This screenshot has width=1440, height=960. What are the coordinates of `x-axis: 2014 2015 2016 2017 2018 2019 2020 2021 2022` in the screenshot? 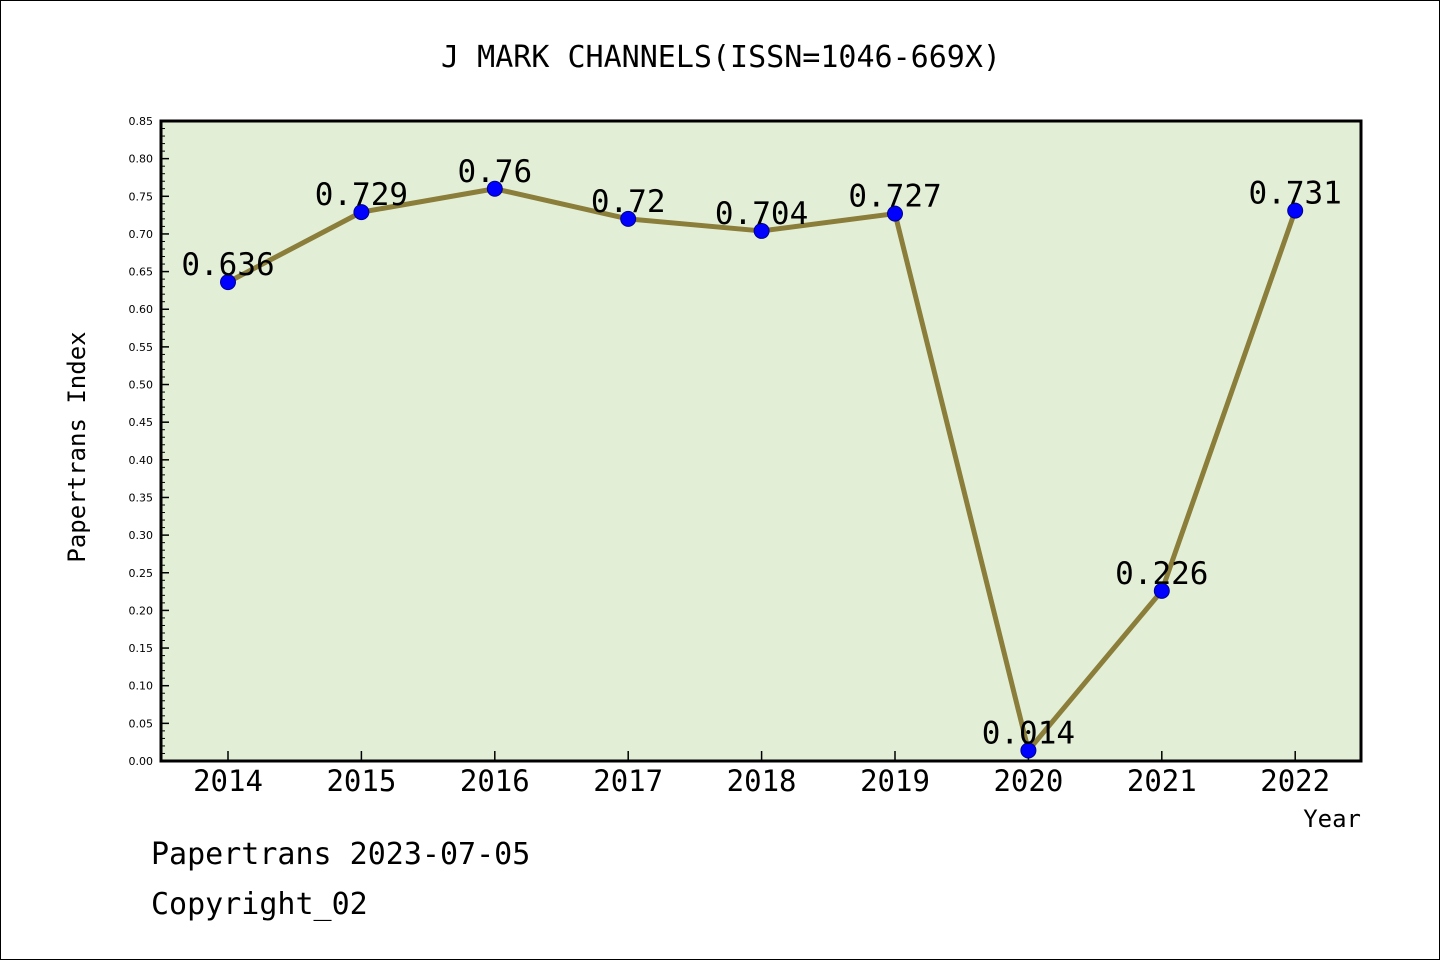 It's located at (761, 774).